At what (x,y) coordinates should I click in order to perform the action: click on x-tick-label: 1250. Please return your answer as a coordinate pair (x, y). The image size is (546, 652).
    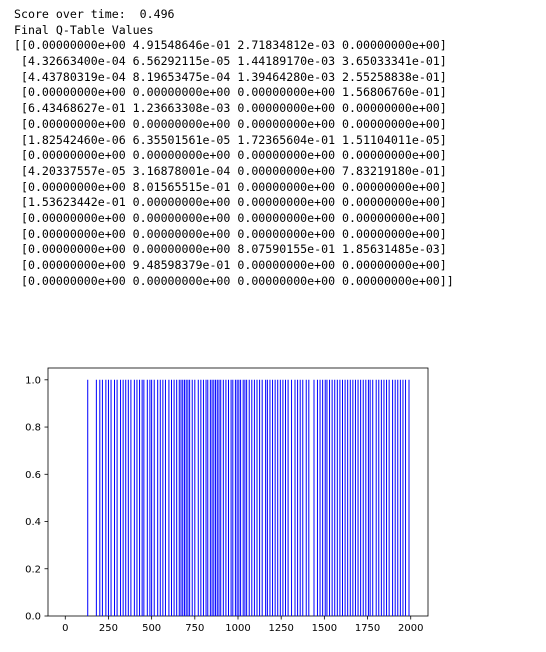
    Looking at the image, I should click on (280, 628).